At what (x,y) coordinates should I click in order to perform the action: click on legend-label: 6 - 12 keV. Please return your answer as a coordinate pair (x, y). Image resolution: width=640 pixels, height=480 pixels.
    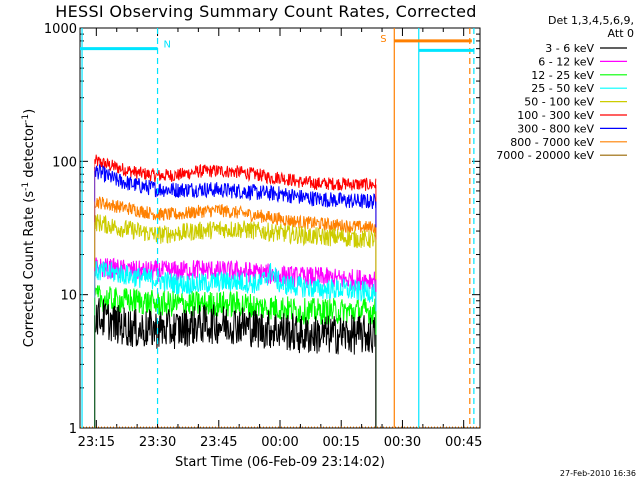
    Looking at the image, I should click on (566, 61).